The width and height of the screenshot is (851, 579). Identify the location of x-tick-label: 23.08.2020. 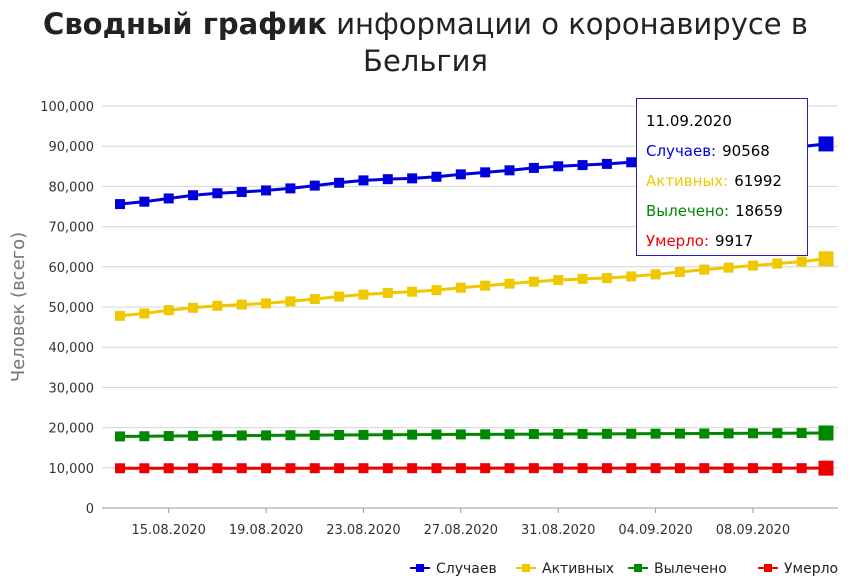
(363, 530).